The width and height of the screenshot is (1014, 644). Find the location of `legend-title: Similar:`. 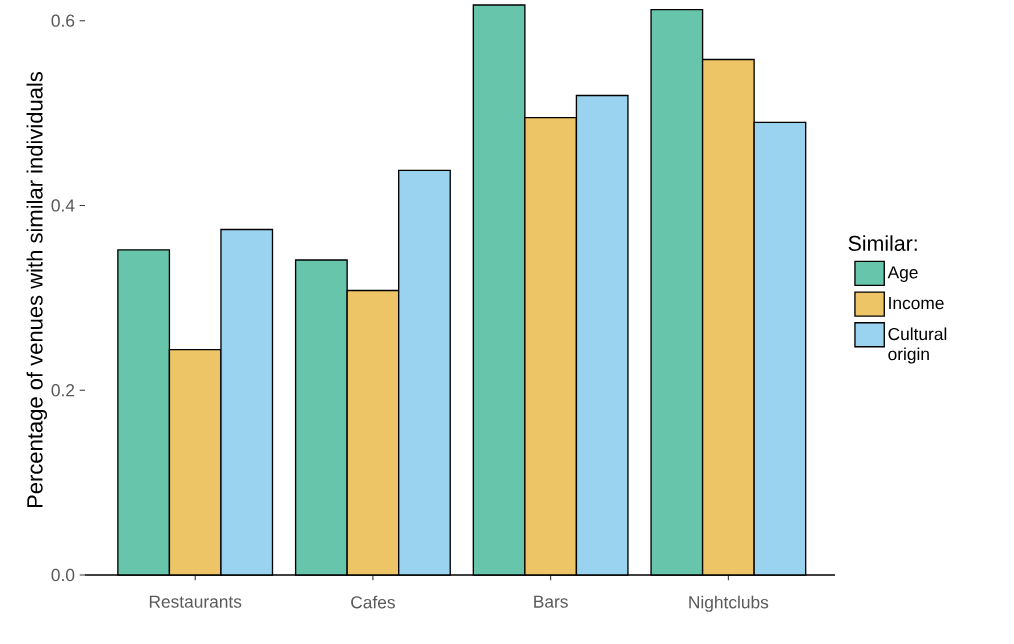

legend-title: Similar: is located at coordinates (882, 243).